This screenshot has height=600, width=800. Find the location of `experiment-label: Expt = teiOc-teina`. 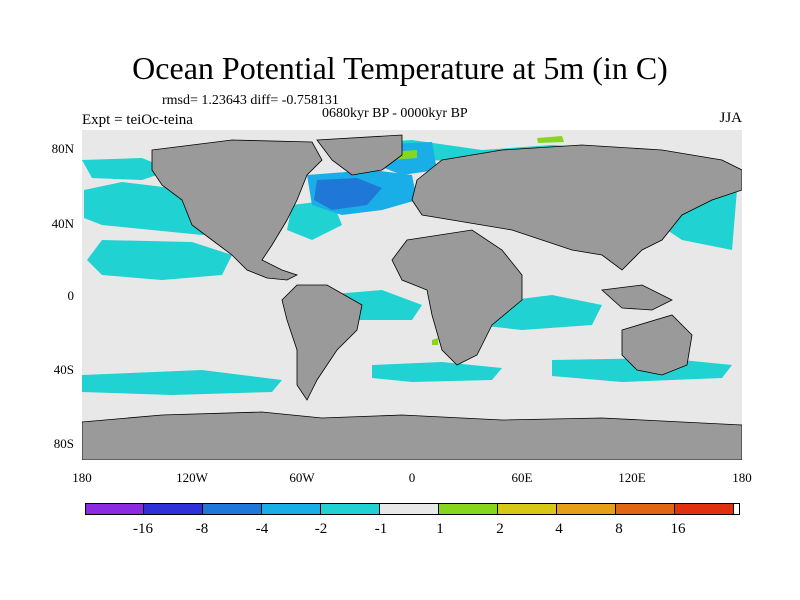

experiment-label: Expt = teiOc-teina is located at coordinates (137, 120).